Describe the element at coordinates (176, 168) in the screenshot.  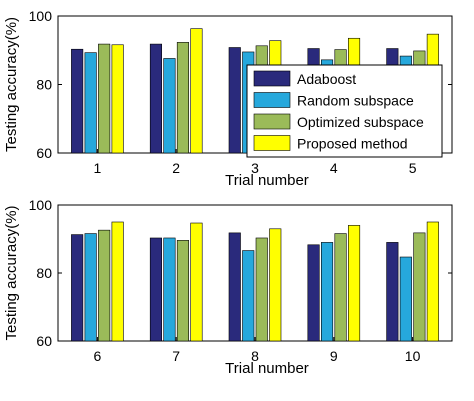
I see `x-tick-label: 2` at that location.